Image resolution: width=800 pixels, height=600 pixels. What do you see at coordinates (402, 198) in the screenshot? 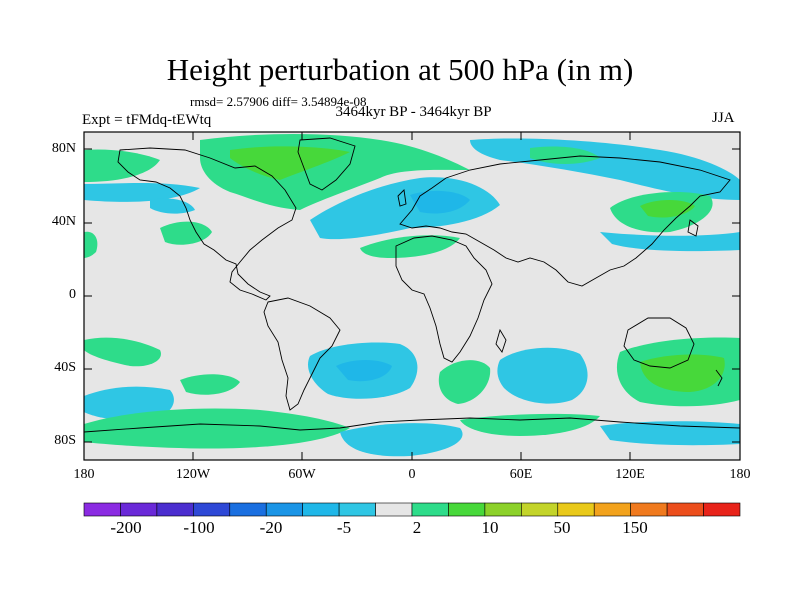
I see `uk-coast` at bounding box center [402, 198].